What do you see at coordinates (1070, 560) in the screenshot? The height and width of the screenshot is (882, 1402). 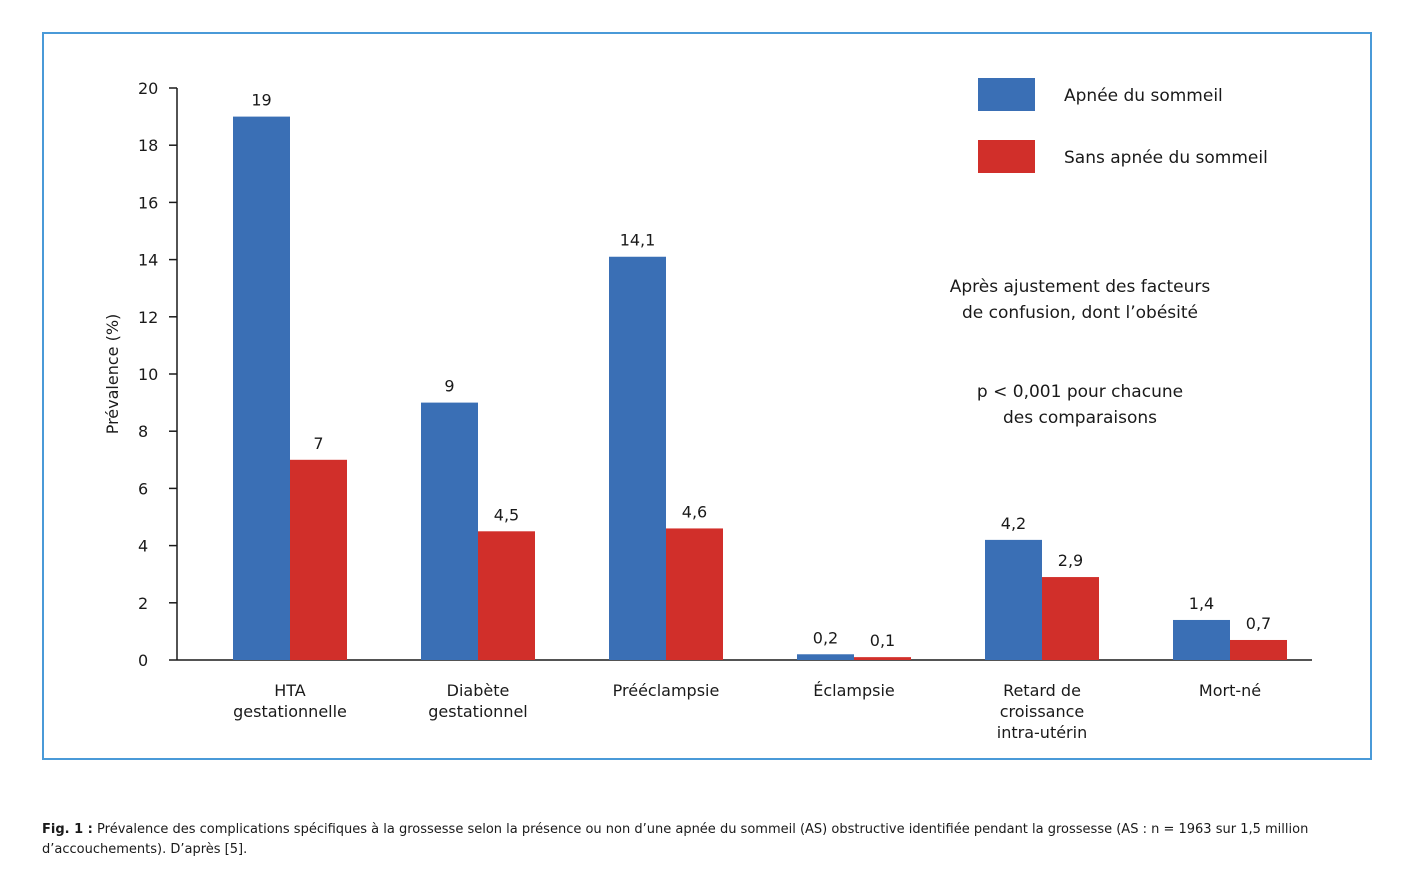 I see `value-label: 2,9` at bounding box center [1070, 560].